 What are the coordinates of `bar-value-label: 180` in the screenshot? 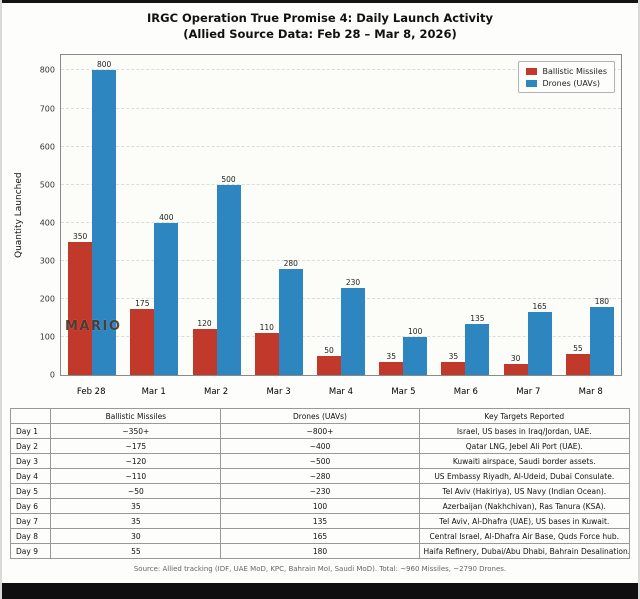 It's located at (602, 301).